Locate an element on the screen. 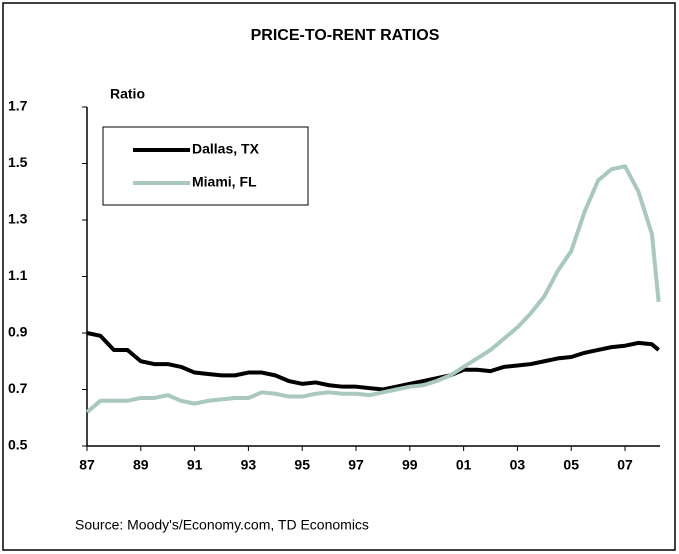 The image size is (679, 554). x-tick-label: 03 is located at coordinates (518, 465).